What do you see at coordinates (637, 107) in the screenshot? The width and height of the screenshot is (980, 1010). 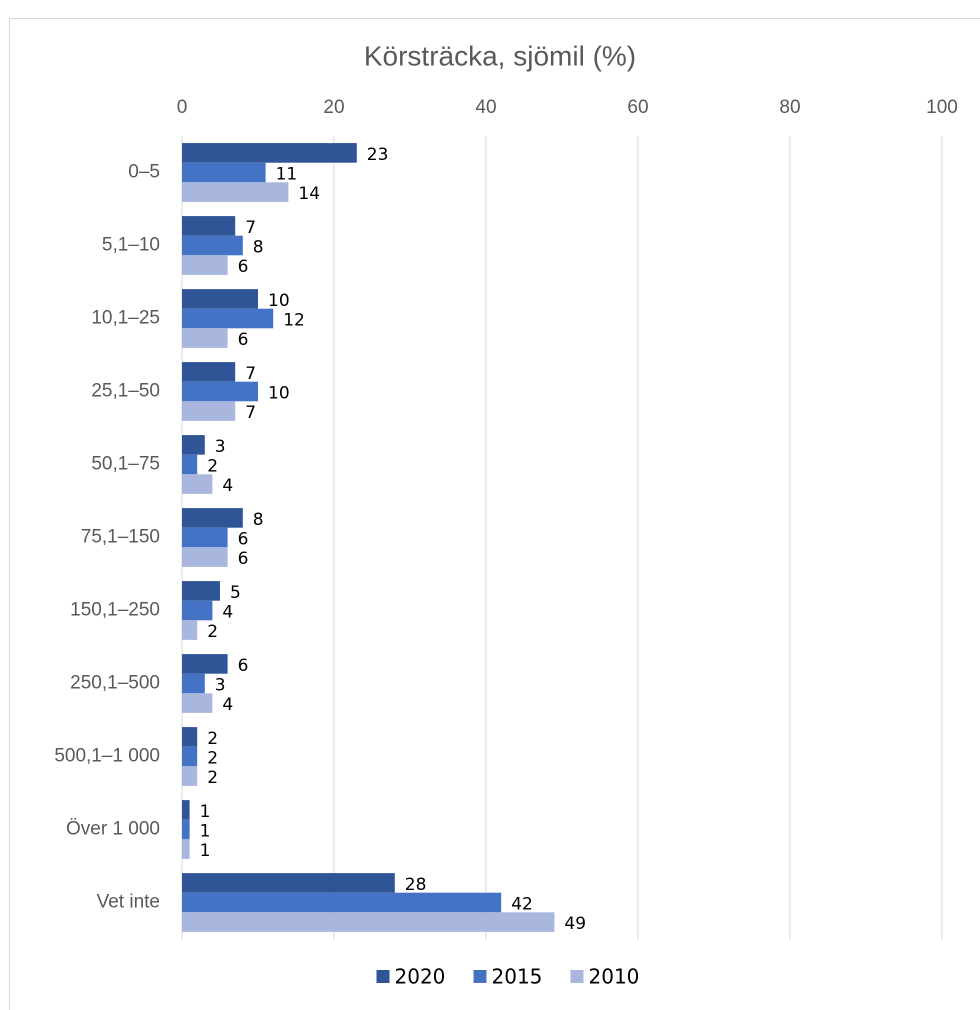 I see `x-tick-label: 60` at bounding box center [637, 107].